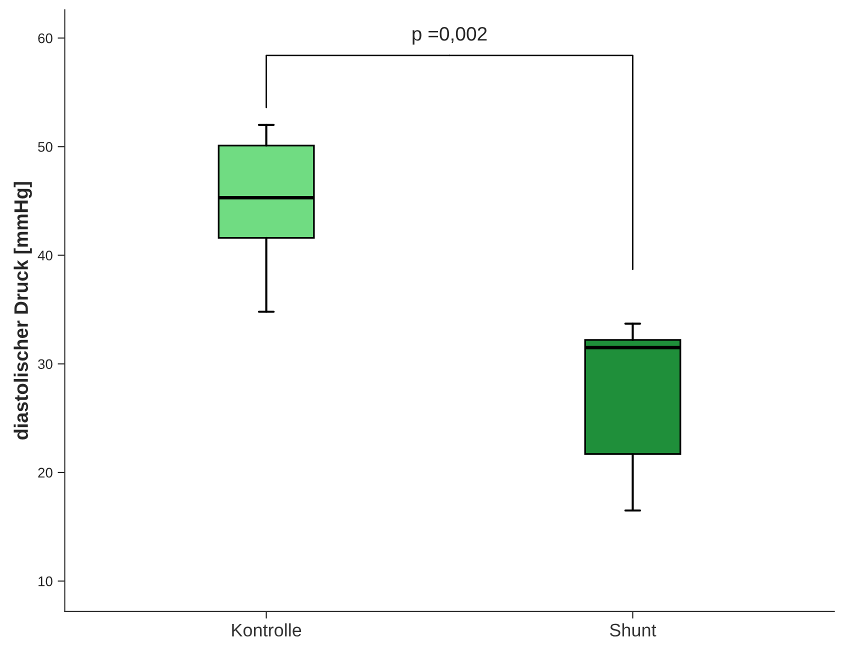 The image size is (841, 654). What do you see at coordinates (45, 581) in the screenshot?
I see `y-tick-label: 10` at bounding box center [45, 581].